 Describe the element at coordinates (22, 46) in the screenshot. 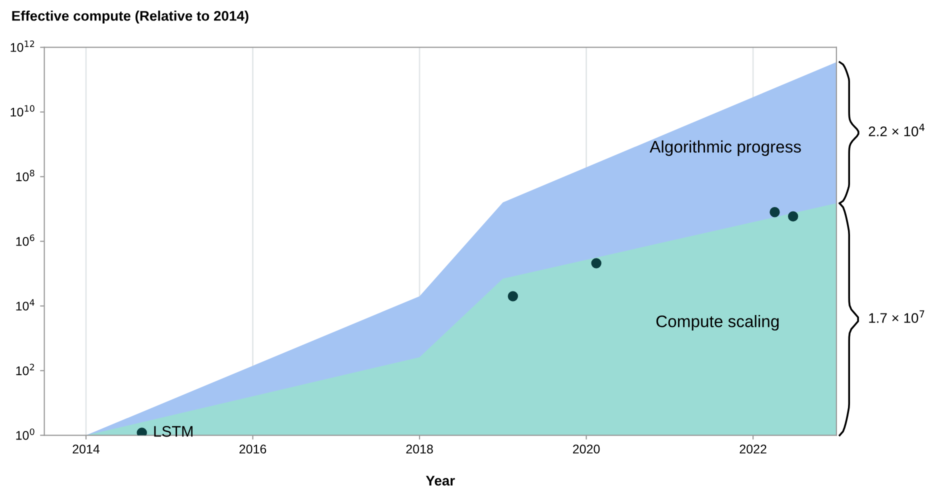

I see `y-tick-label: 10$^{12}$` at that location.